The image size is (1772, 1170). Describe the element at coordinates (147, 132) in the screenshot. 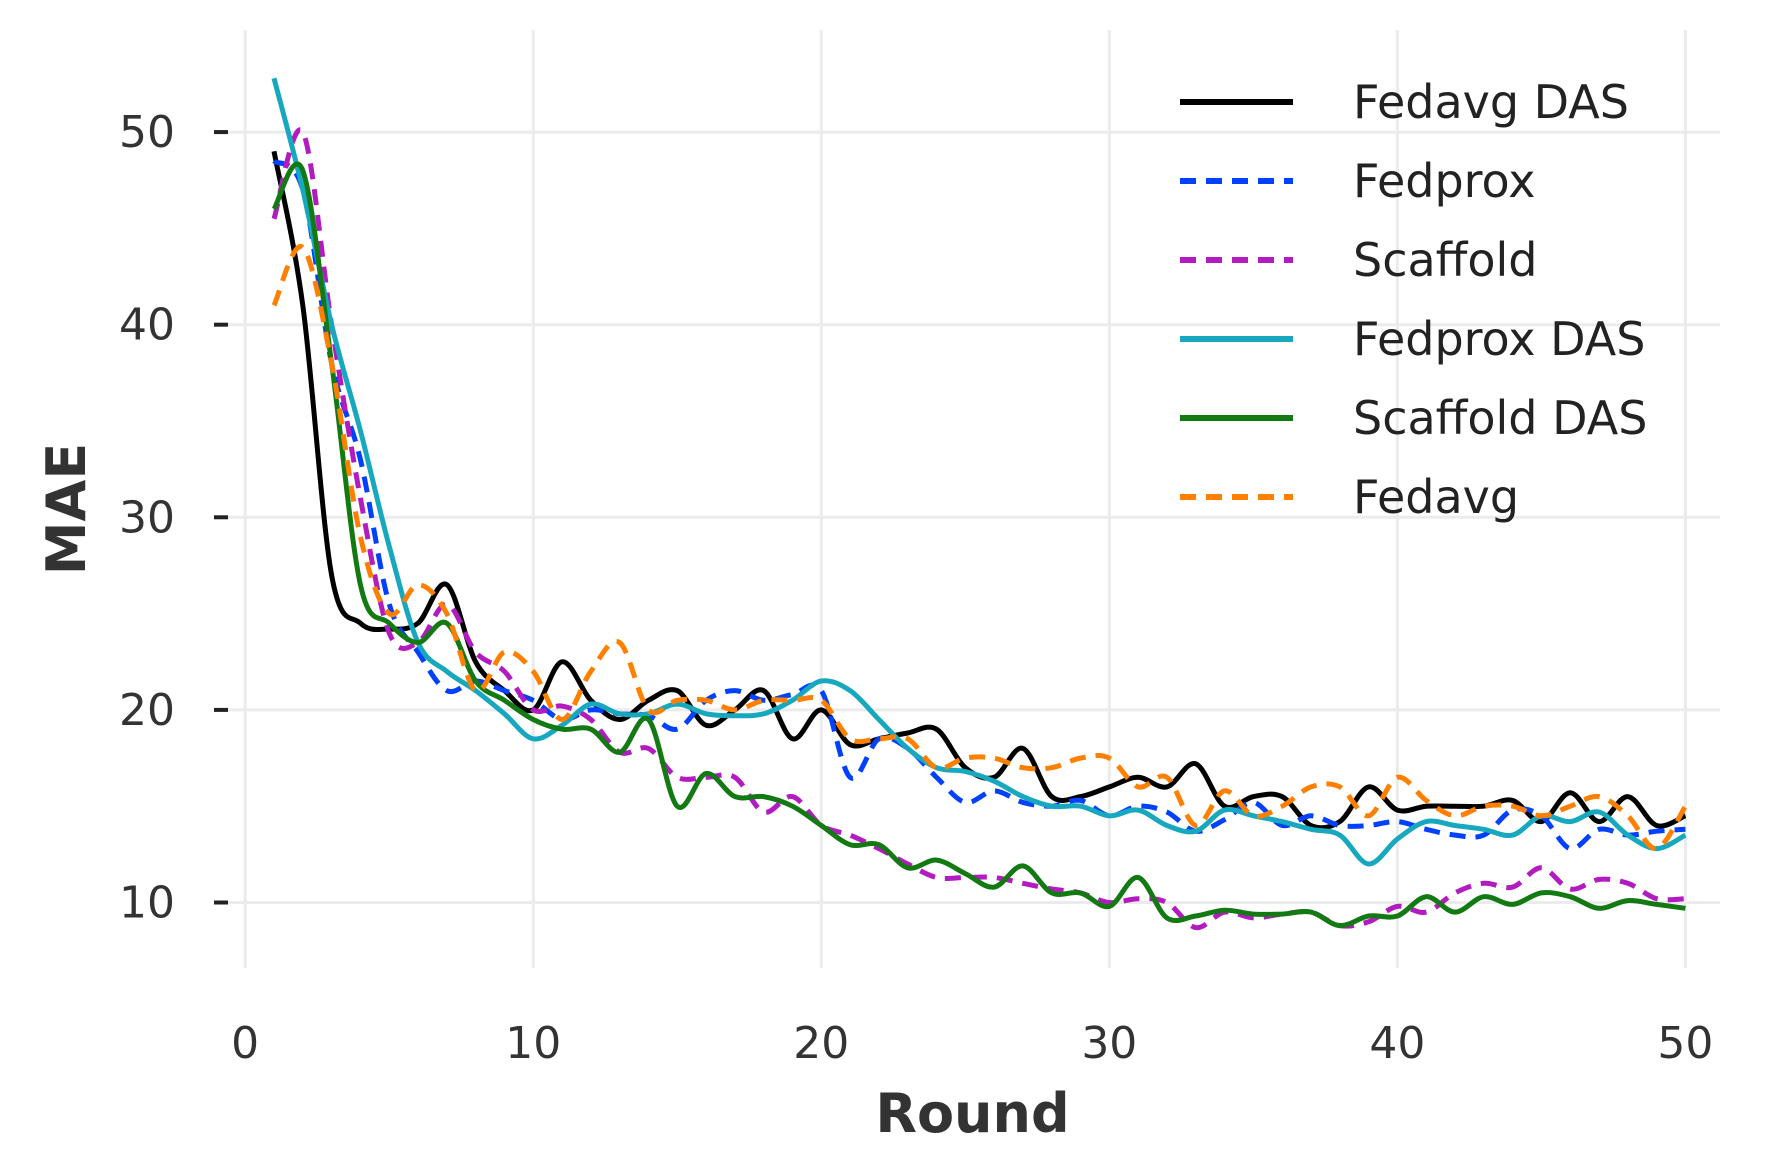

I see `y-tick-label: 50` at that location.